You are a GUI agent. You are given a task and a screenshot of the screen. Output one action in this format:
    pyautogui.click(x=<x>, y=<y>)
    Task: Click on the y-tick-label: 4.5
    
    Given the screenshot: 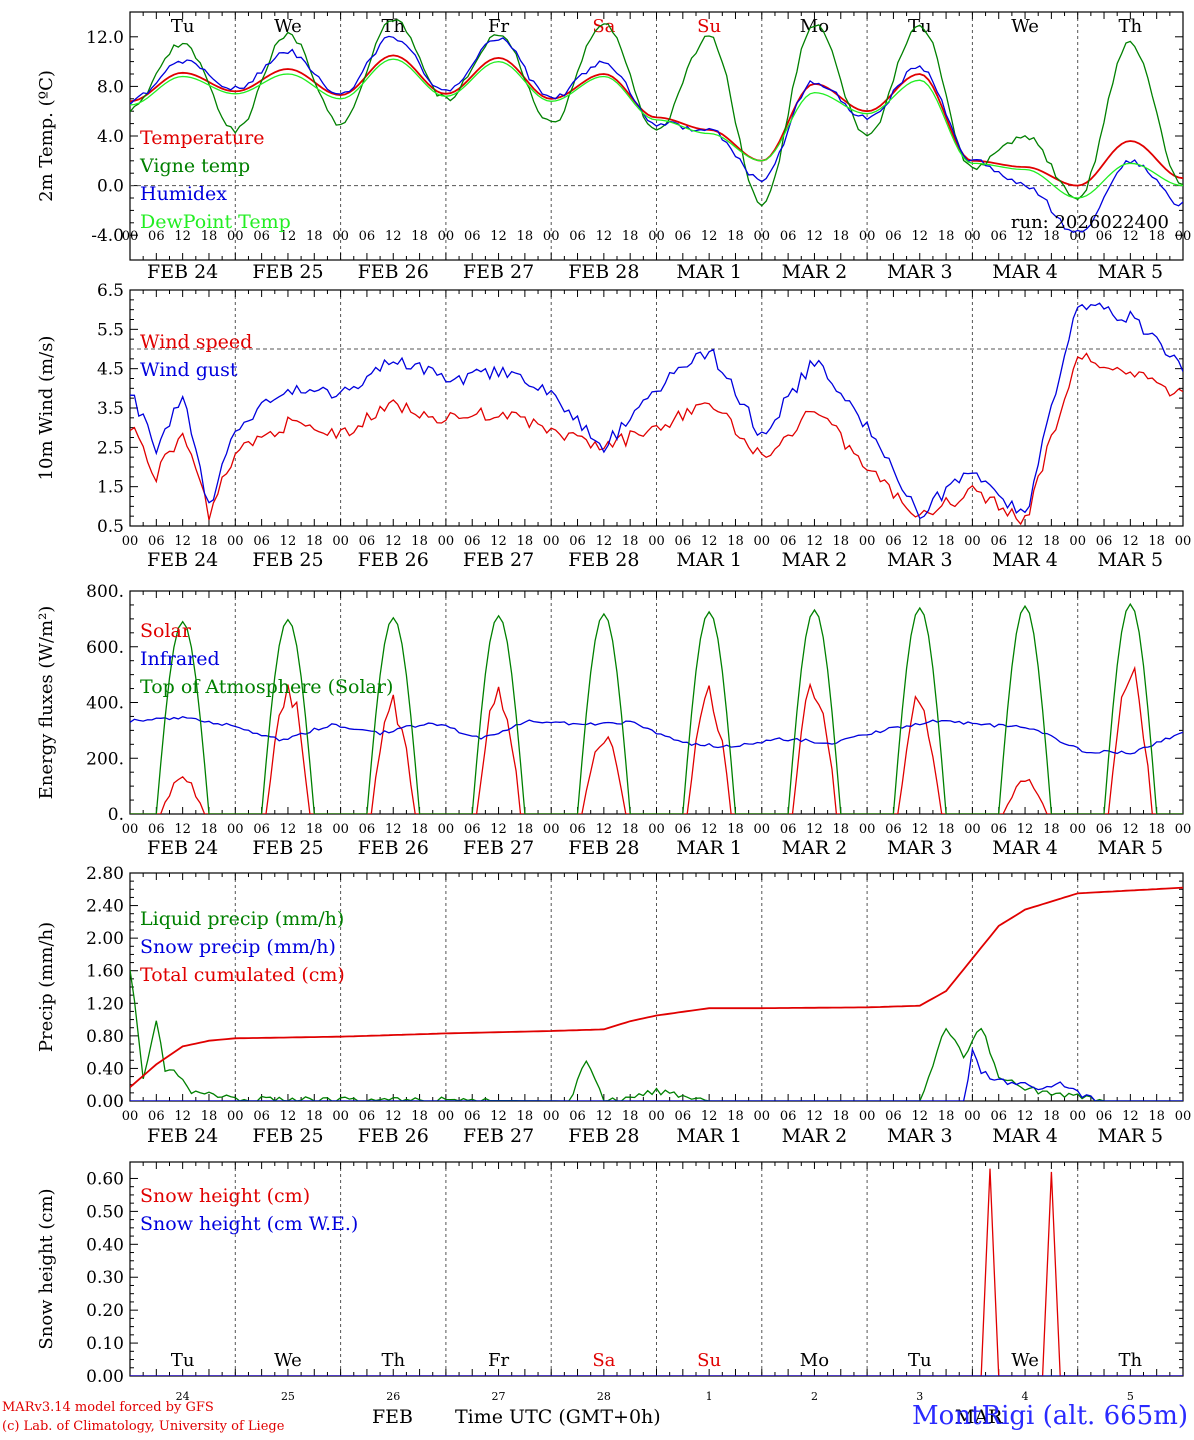 What is the action you would take?
    pyautogui.click(x=110, y=370)
    